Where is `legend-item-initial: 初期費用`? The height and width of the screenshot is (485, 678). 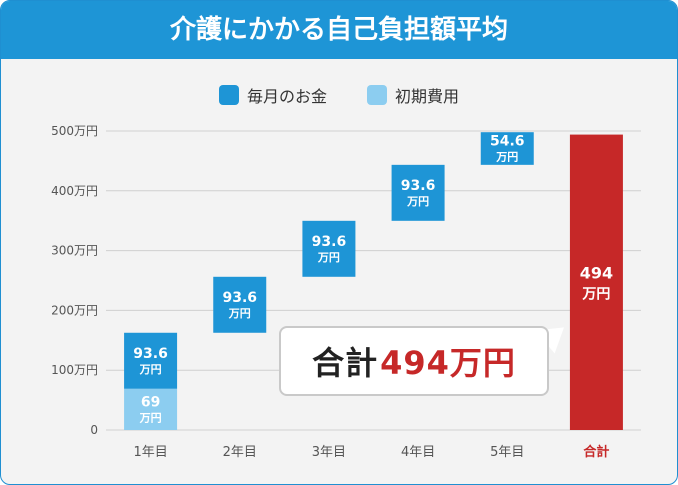 legend-item-initial: 初期費用 is located at coordinates (413, 95).